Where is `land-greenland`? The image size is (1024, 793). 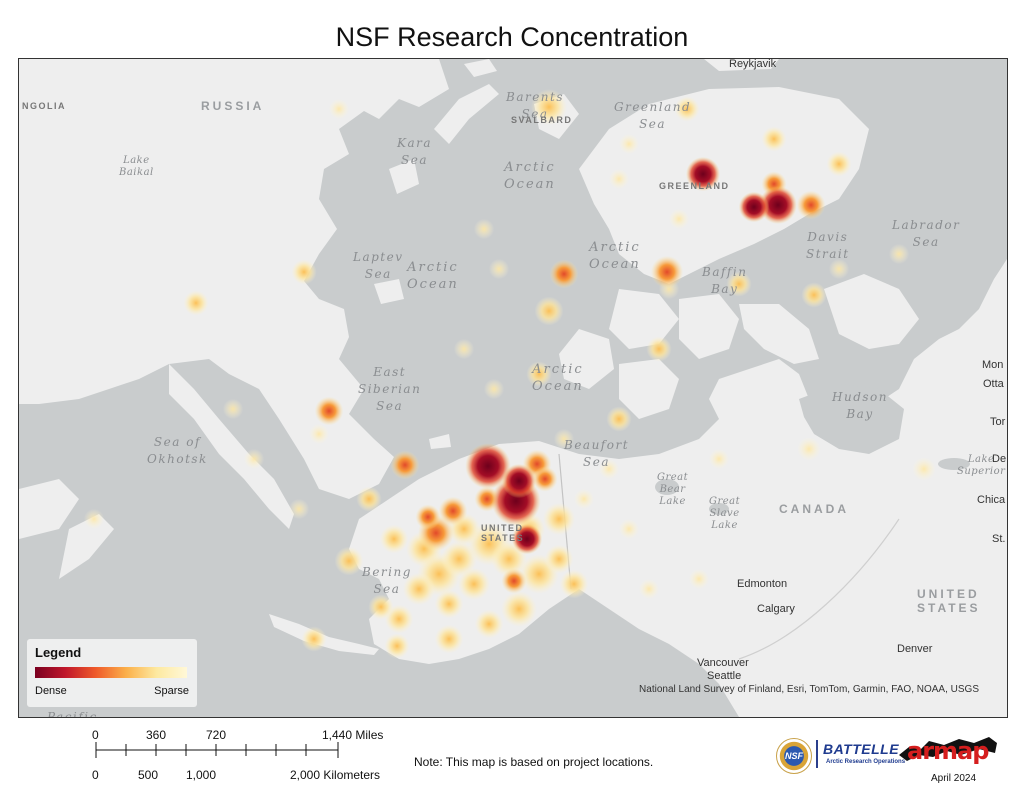
land-greenland is located at coordinates (724, 185).